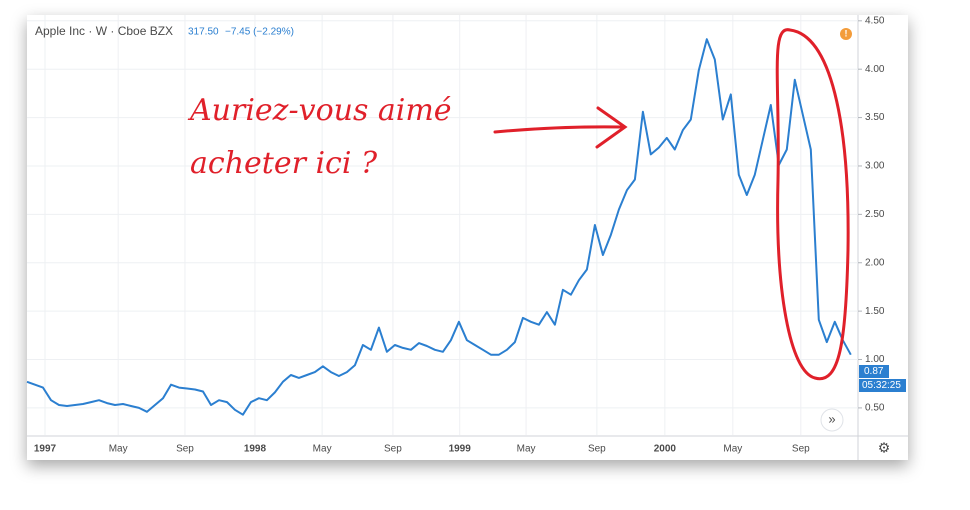  I want to click on alert-icon, so click(846, 34).